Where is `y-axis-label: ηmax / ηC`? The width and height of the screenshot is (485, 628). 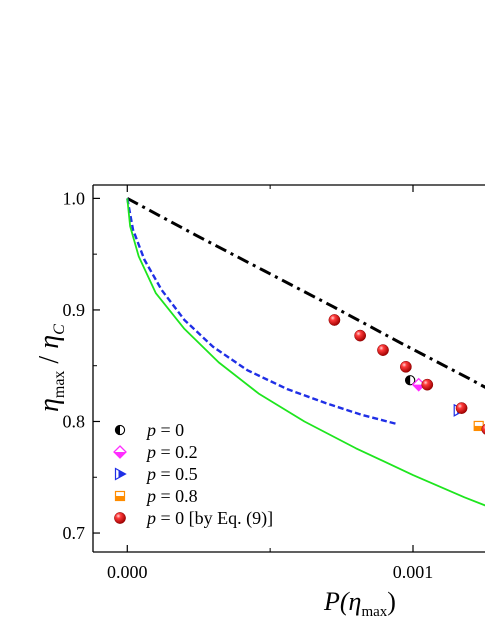 y-axis-label: ηmax / ηC is located at coordinates (51, 368).